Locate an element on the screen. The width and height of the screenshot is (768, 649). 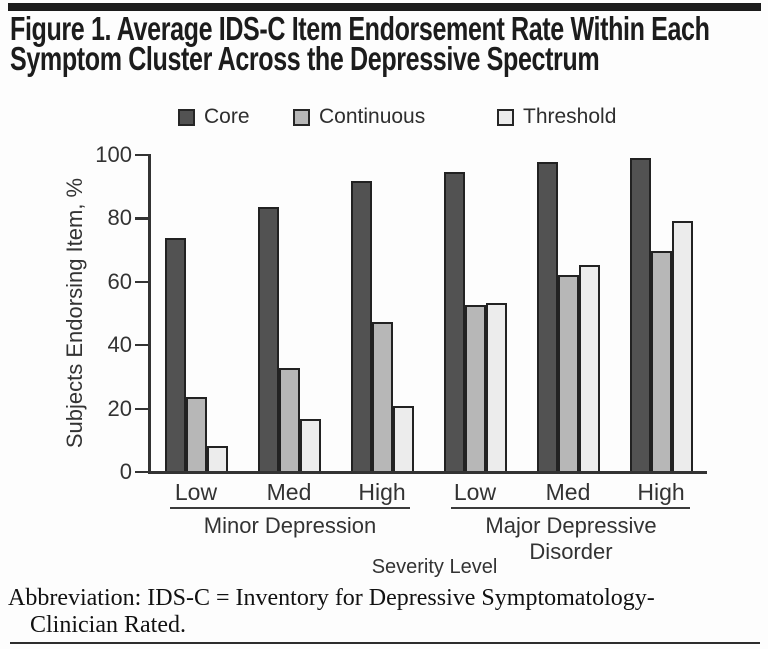
bar-threshold-minor-high is located at coordinates (403, 439).